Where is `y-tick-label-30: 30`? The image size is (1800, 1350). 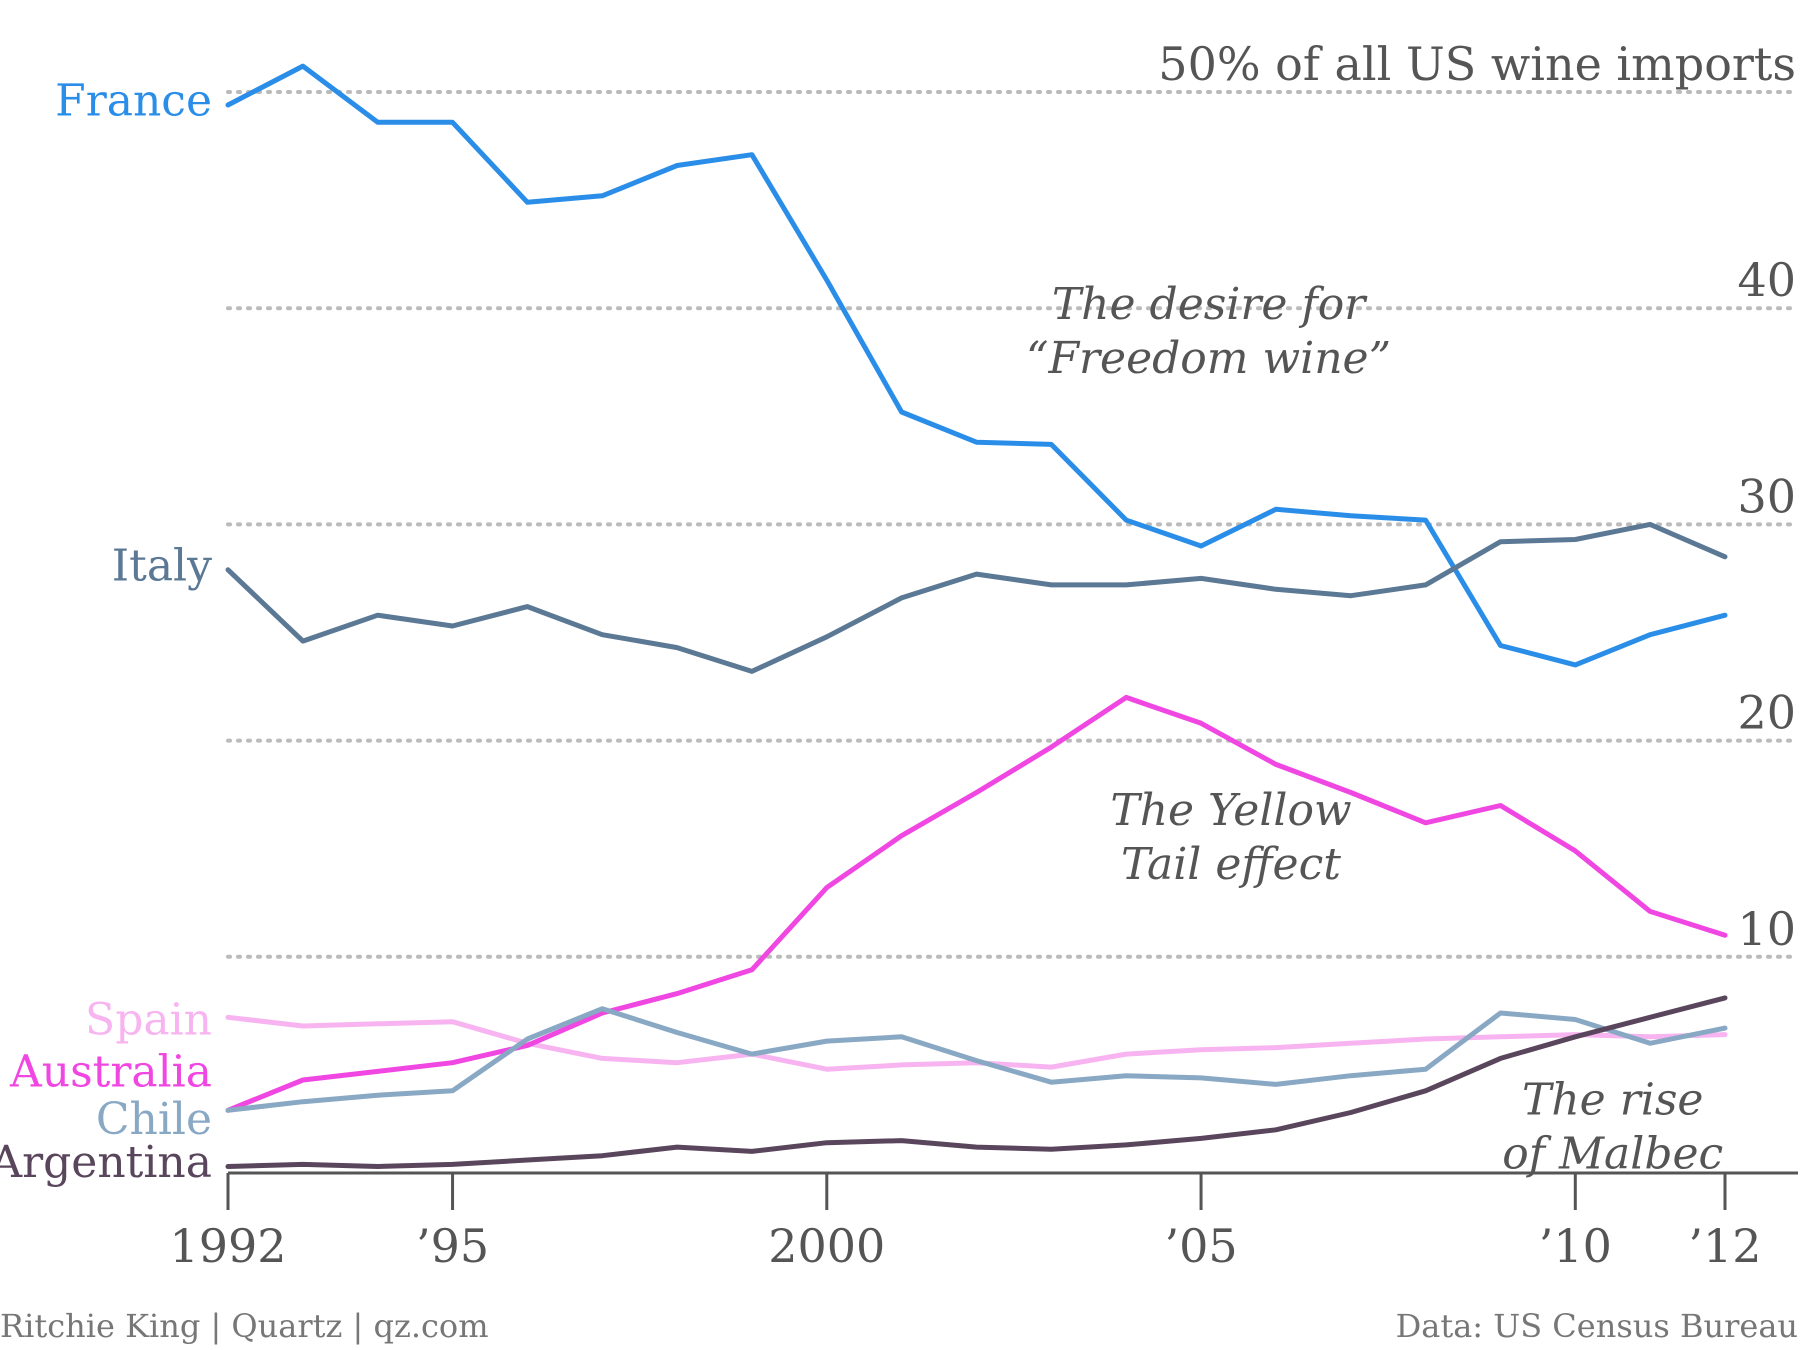 y-tick-label-30: 30 is located at coordinates (1766, 496).